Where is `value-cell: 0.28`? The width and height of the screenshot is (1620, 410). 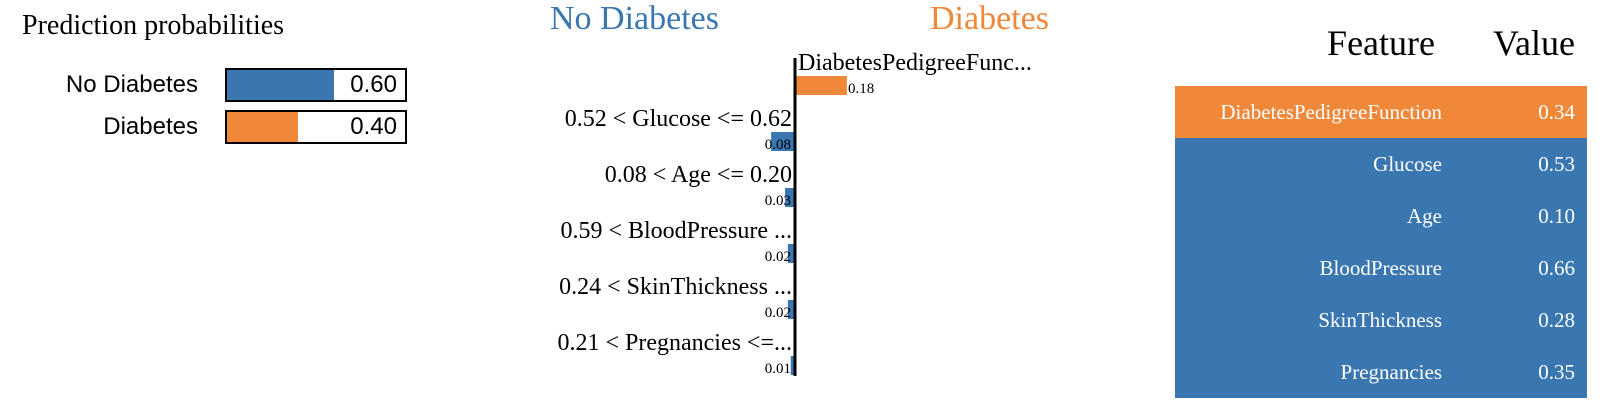 value-cell: 0.28 is located at coordinates (1556, 320).